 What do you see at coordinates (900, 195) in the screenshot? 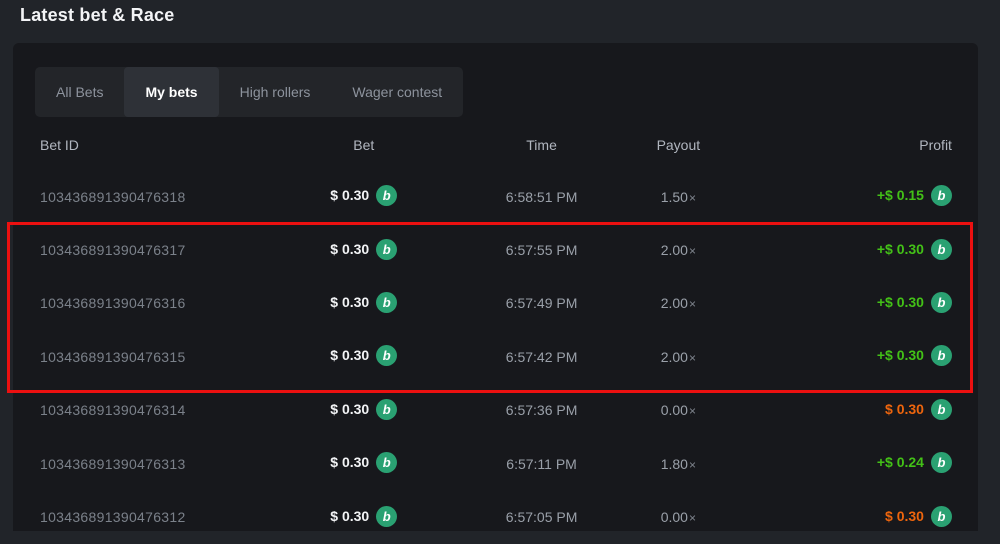
I see `profit-amount: +$ 0.15` at bounding box center [900, 195].